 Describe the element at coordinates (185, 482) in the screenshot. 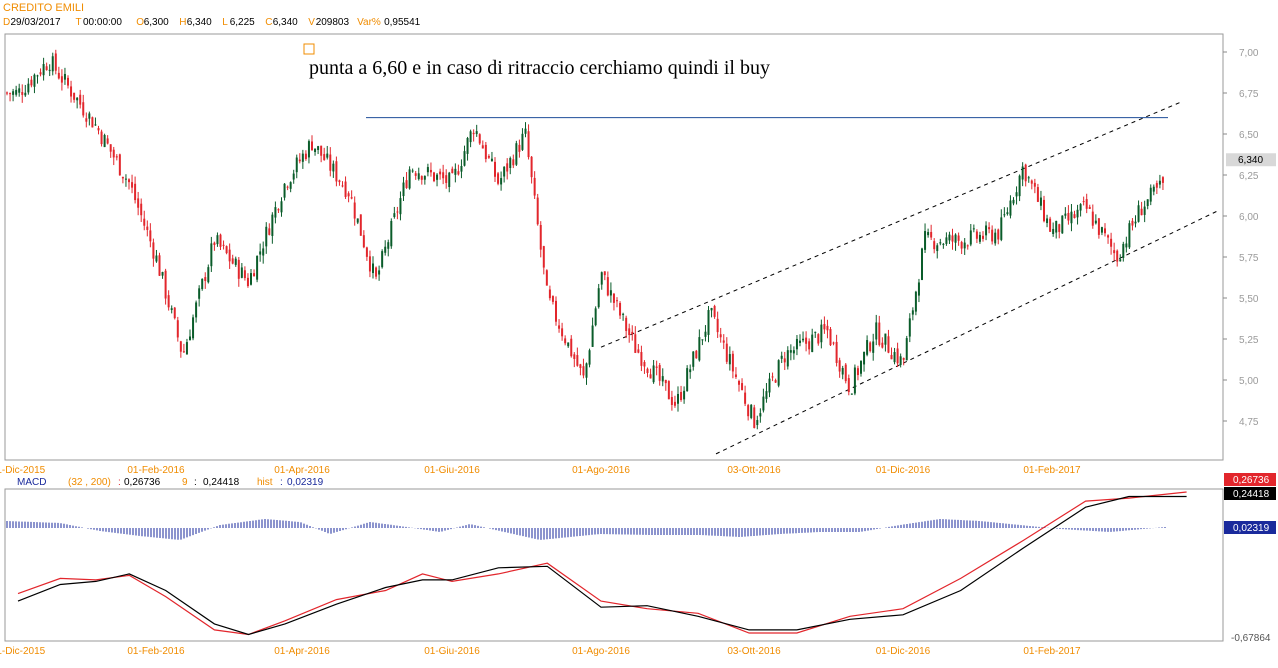

I see `signal-label: 9` at that location.